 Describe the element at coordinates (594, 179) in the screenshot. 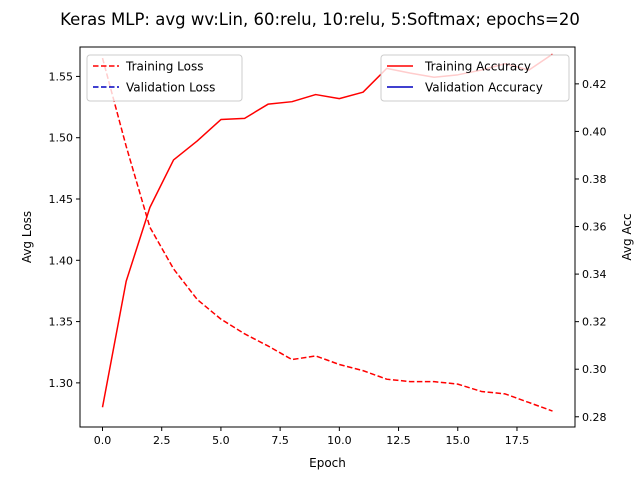

I see `y-right-tick-label: 0.38` at that location.